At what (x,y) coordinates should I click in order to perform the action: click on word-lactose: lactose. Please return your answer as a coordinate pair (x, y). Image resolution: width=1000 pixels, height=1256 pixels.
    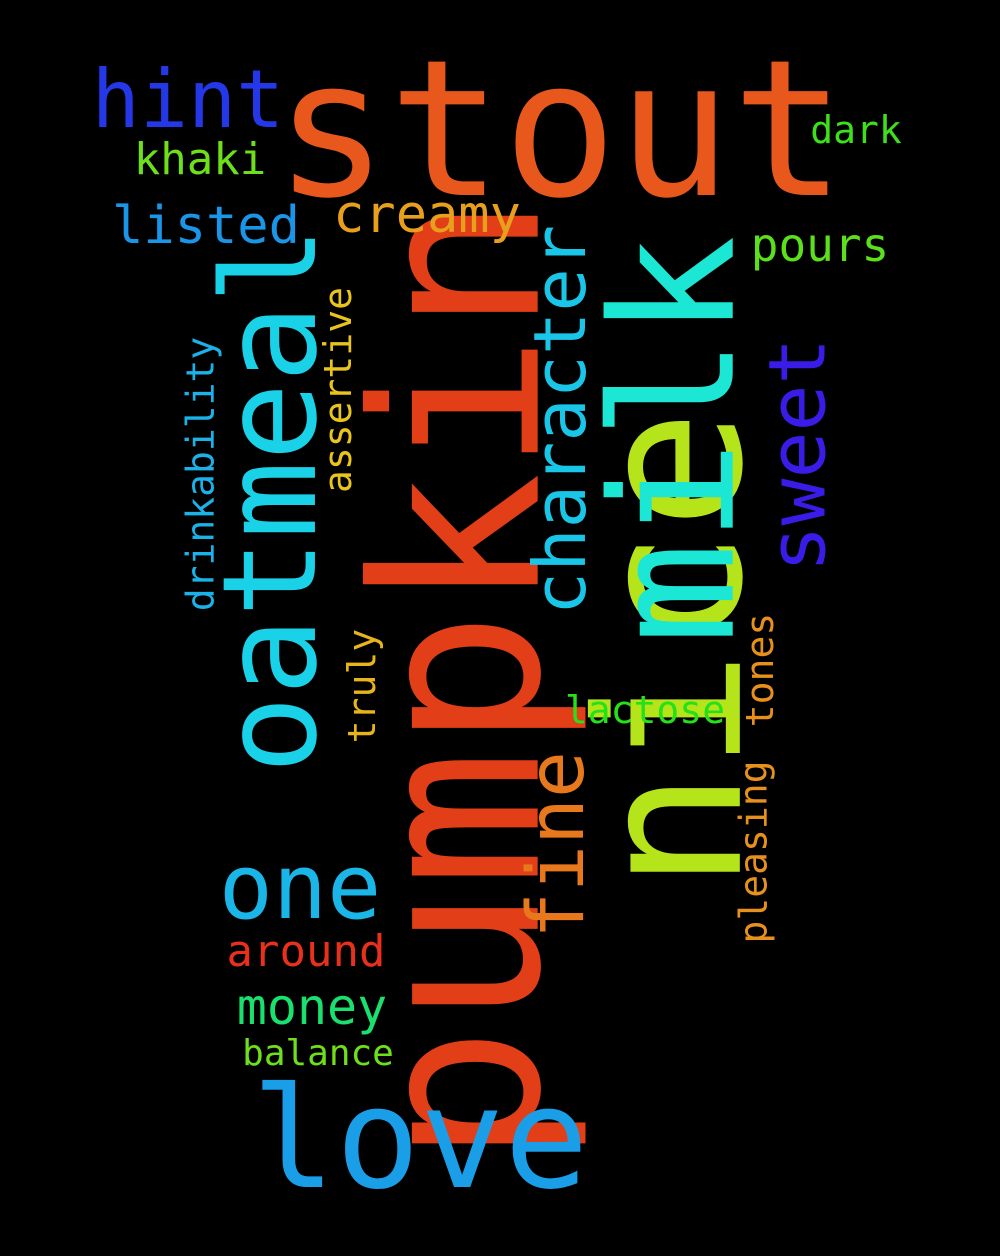
    Looking at the image, I should click on (645, 710).